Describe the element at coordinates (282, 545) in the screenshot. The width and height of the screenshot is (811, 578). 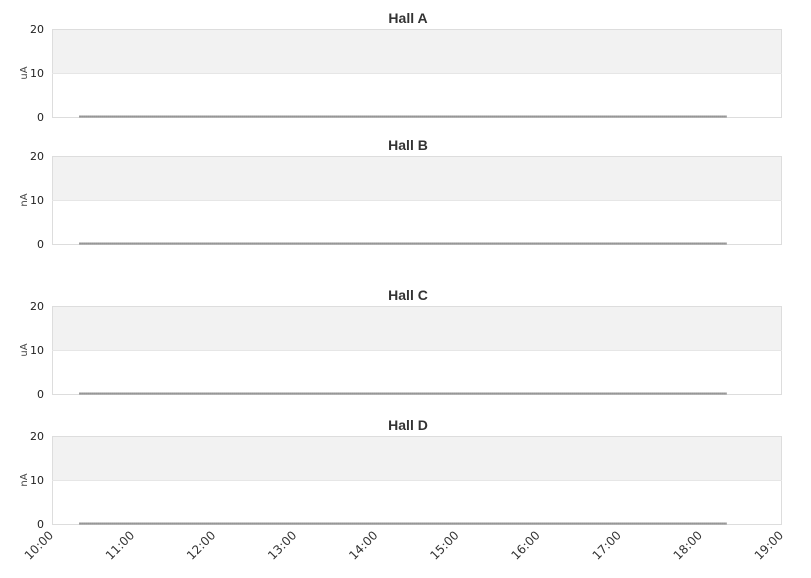
I see `x-tick-label: 13:00` at that location.